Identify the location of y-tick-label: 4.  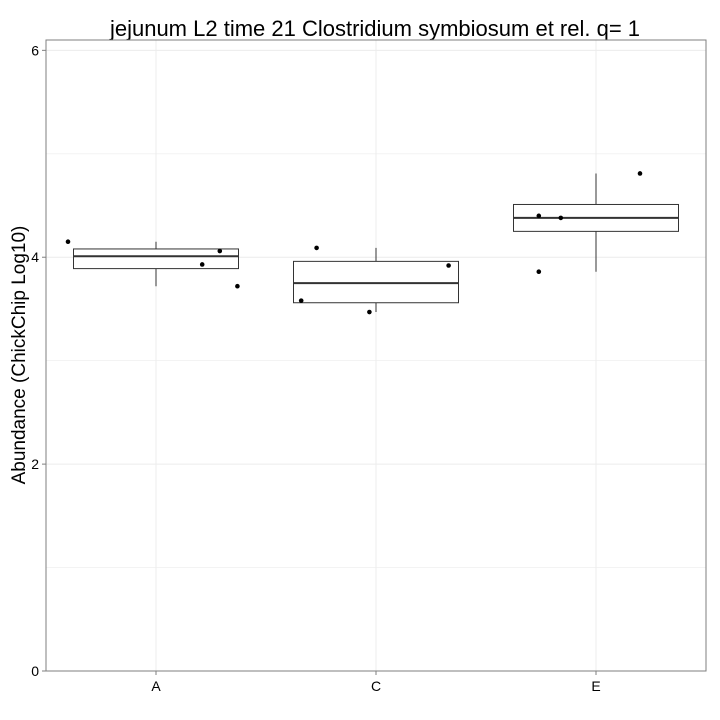
(35, 257).